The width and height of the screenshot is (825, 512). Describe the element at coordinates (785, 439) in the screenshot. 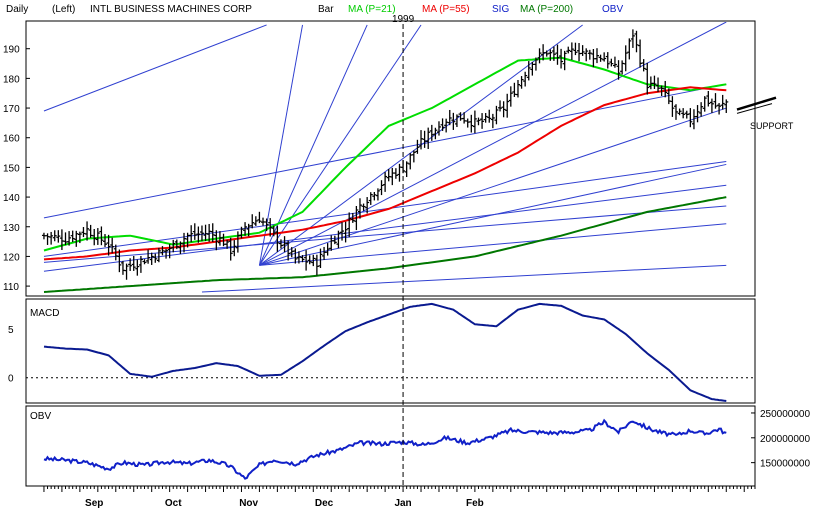

I see `obv-y-tick-label: 200000000` at that location.